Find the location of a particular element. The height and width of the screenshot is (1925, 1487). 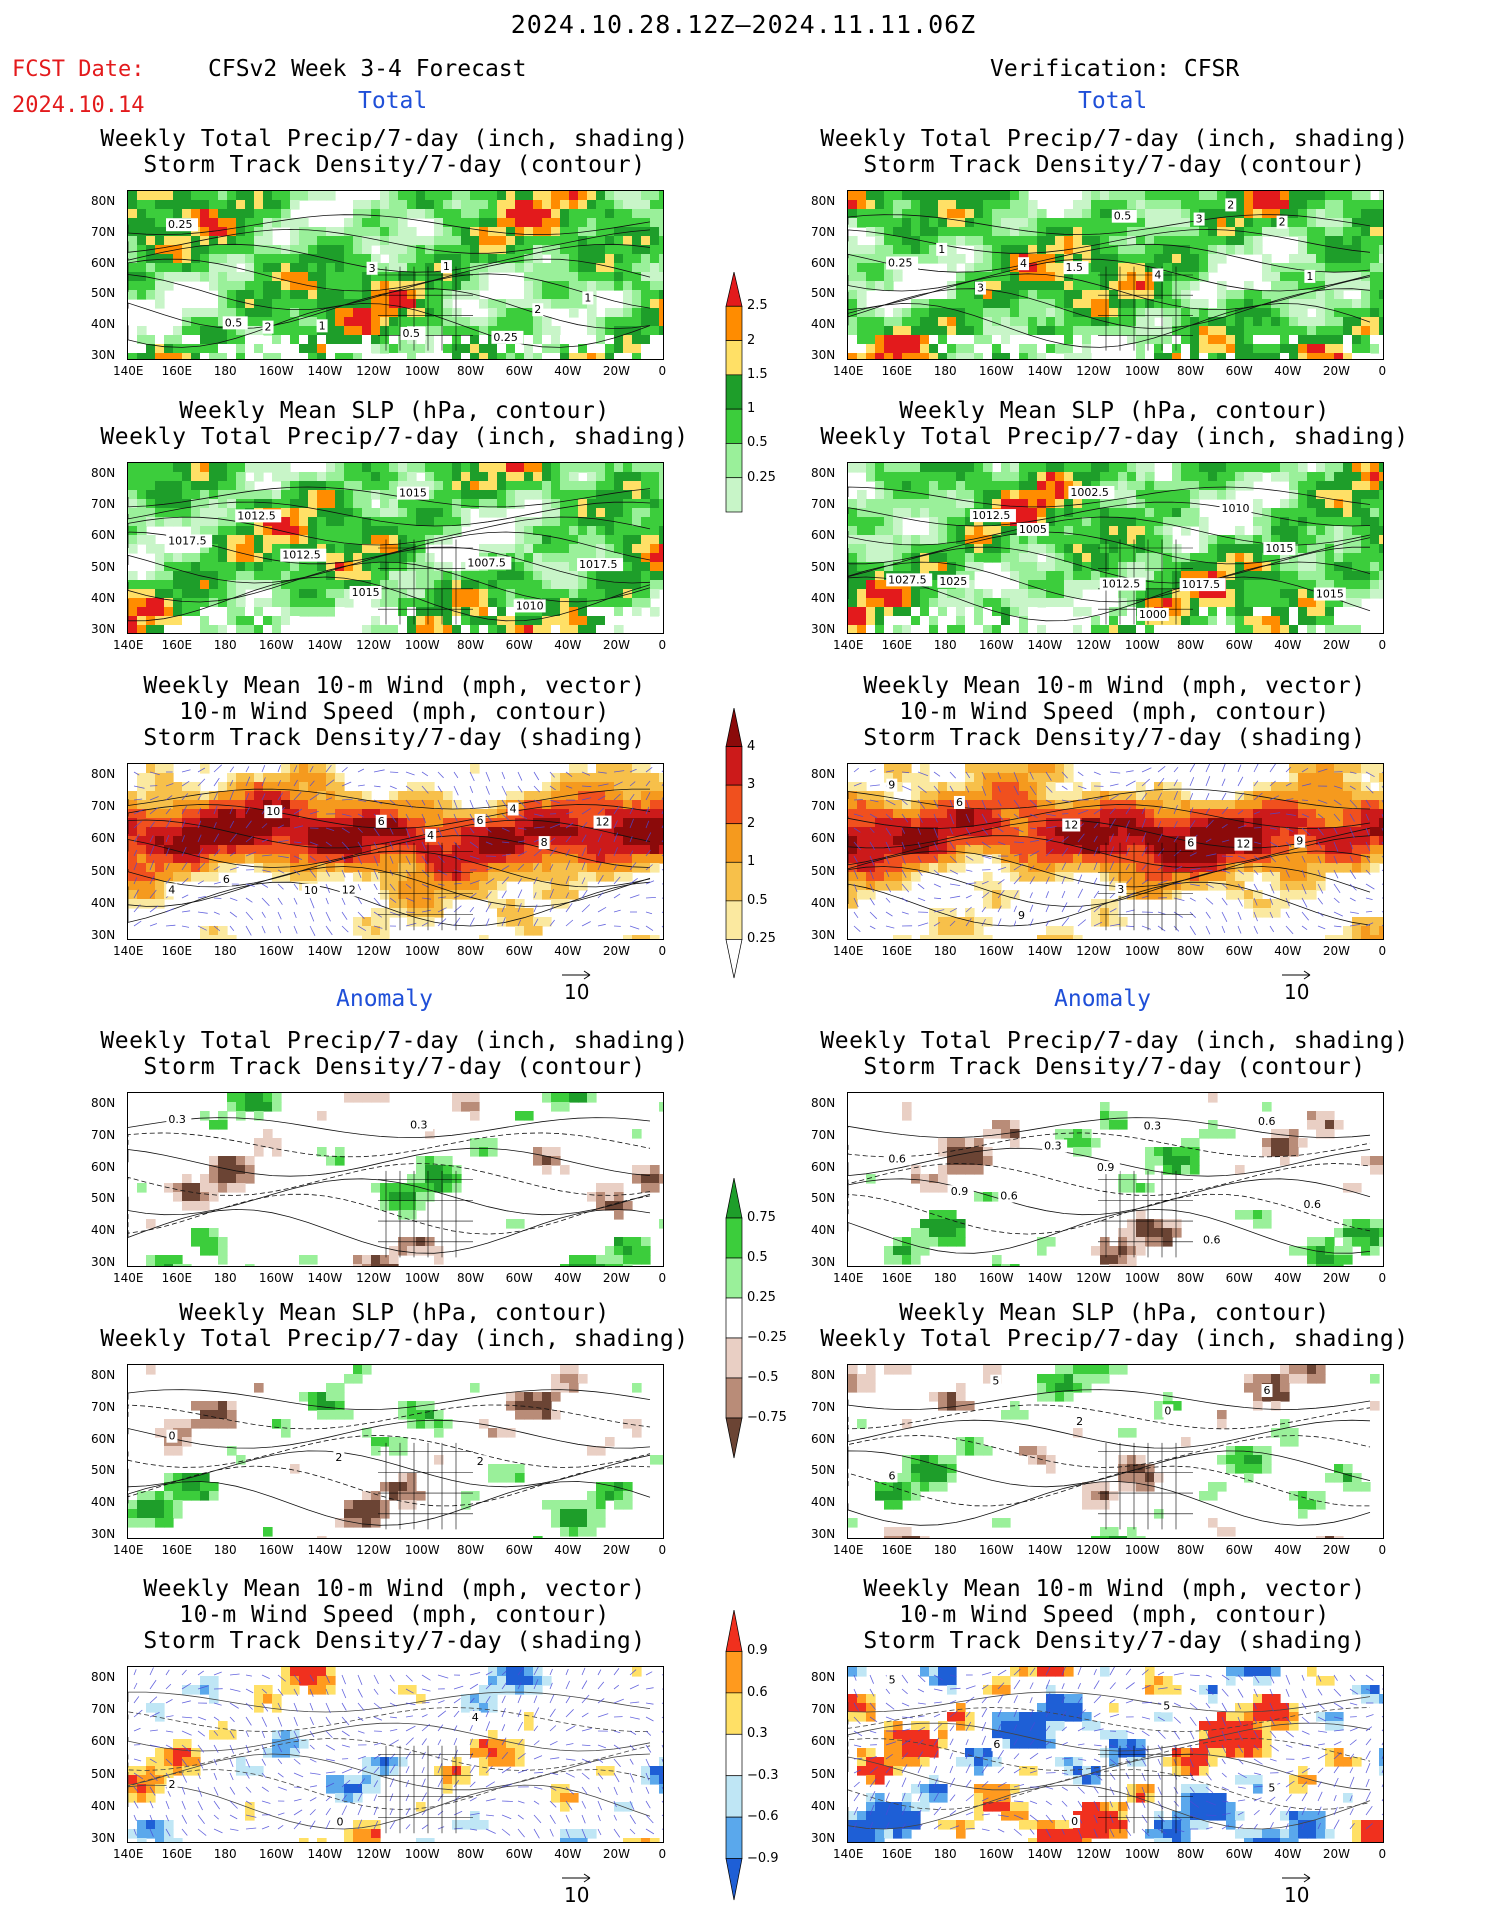

latitude-label: 70N is located at coordinates (103, 504).